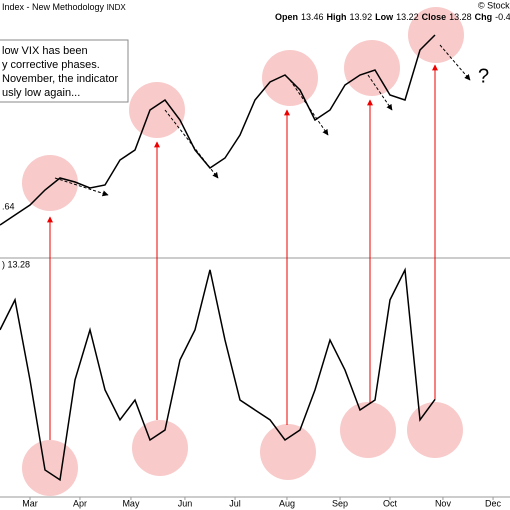 The width and height of the screenshot is (510, 510). I want to click on x-tick-label: Aug, so click(287, 503).